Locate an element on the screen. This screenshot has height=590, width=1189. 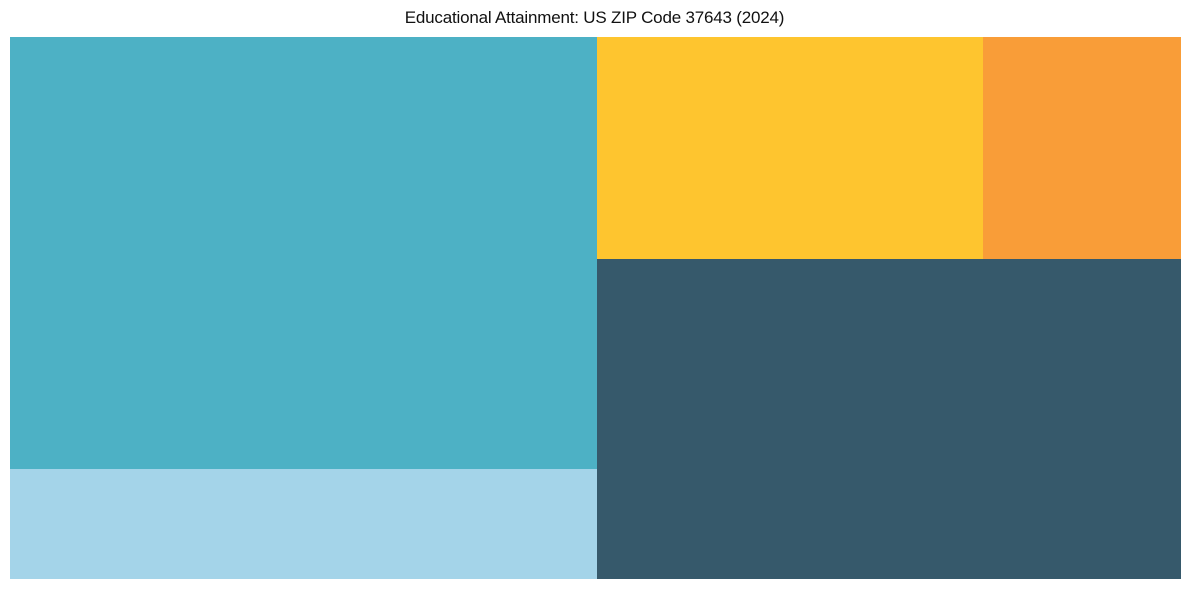
treemap-cell-top-middle is located at coordinates (790, 148).